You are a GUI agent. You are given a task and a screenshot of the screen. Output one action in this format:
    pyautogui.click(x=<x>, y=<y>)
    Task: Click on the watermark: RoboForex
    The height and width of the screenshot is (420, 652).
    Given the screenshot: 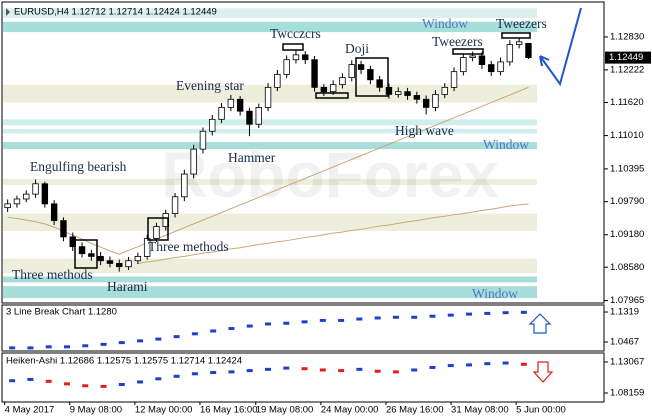 What is the action you would take?
    pyautogui.click(x=330, y=175)
    